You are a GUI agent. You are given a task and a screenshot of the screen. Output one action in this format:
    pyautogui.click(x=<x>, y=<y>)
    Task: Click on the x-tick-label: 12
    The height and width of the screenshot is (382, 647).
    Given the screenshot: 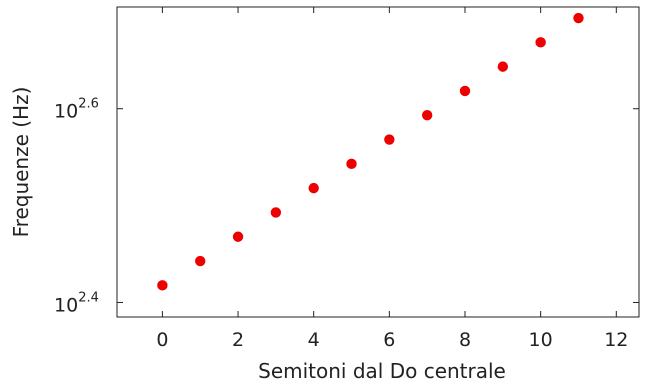 What is the action you would take?
    pyautogui.click(x=616, y=340)
    